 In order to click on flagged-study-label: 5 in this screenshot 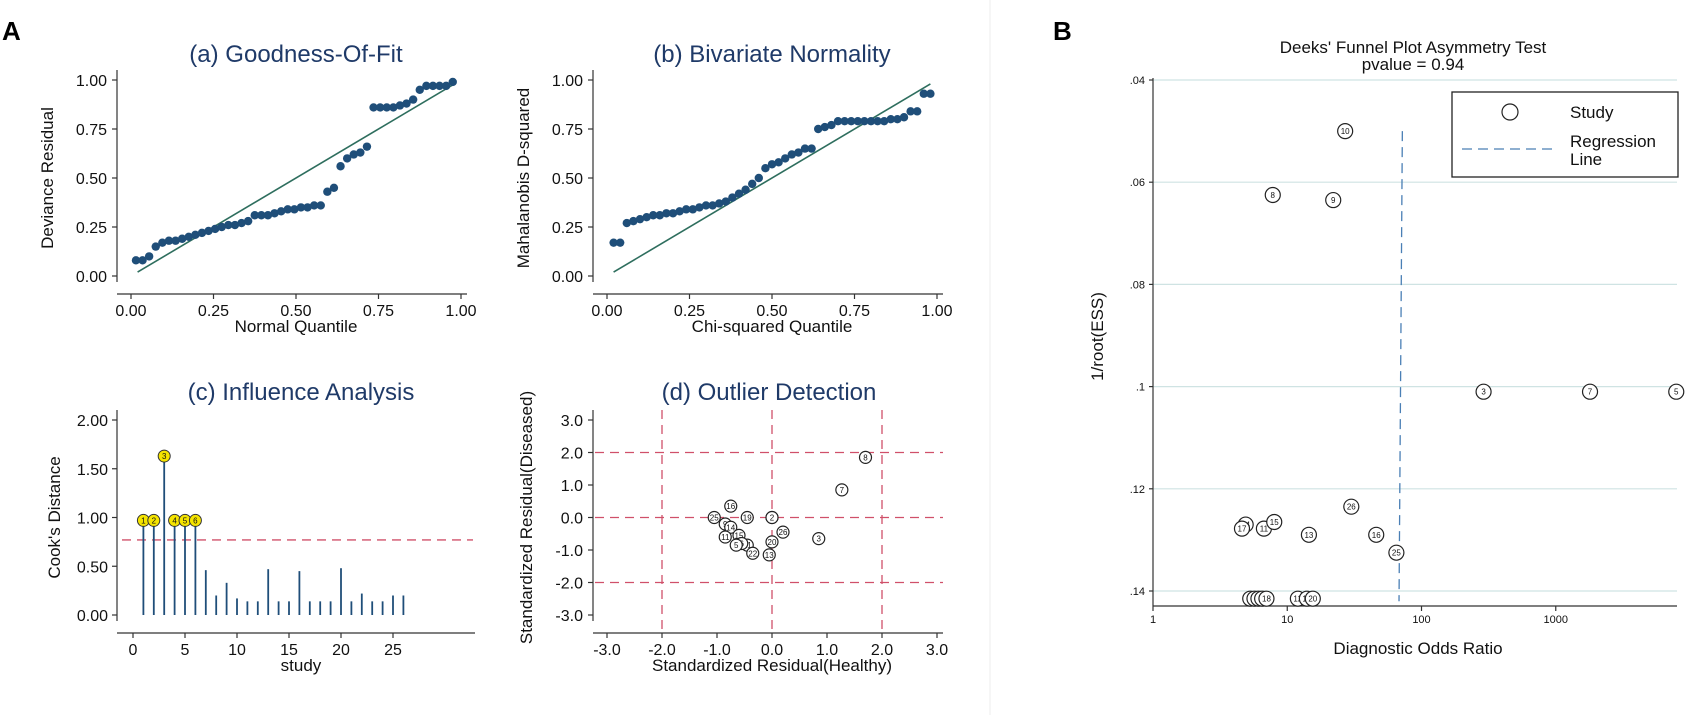, I will do `click(185, 520)`.